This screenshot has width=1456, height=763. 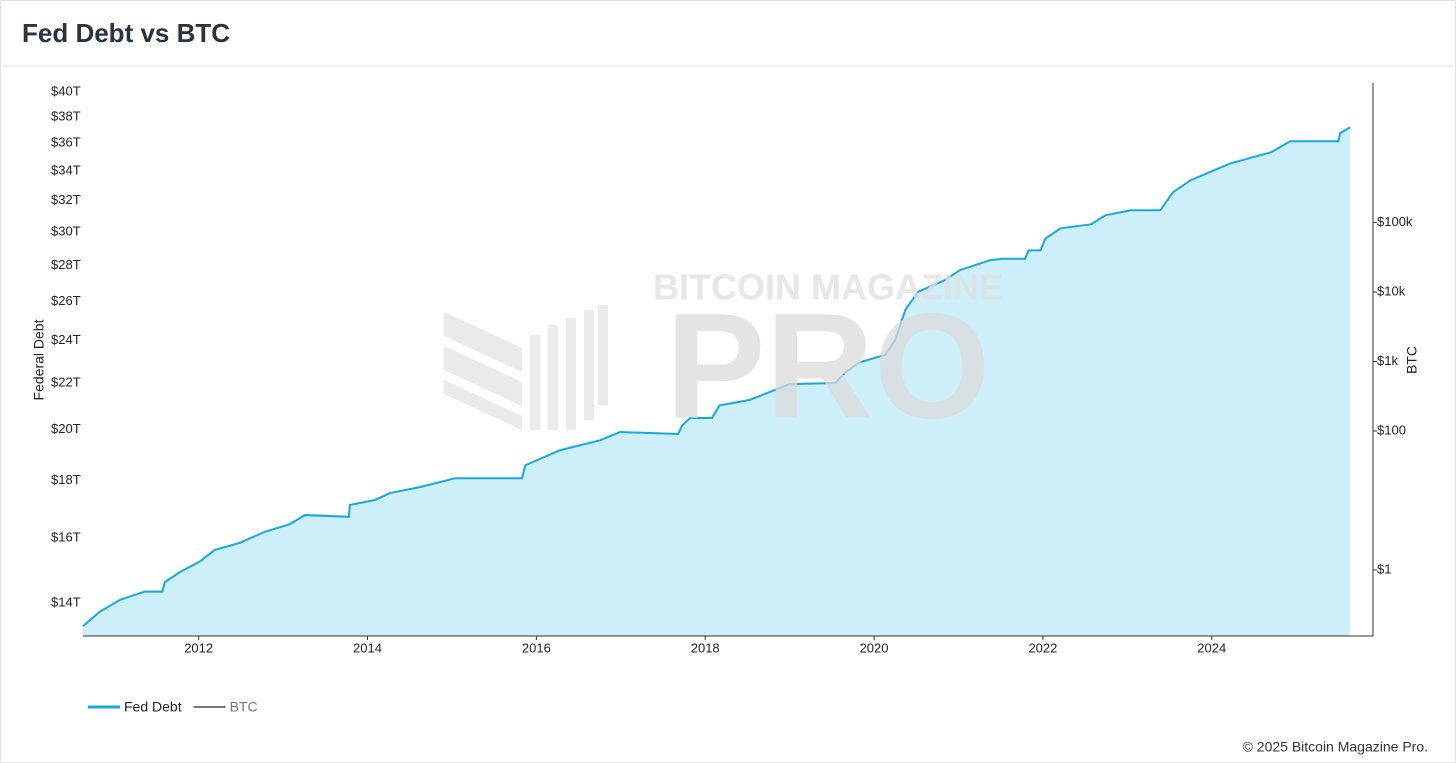 I want to click on y-tick-label: $28T, so click(x=66, y=264).